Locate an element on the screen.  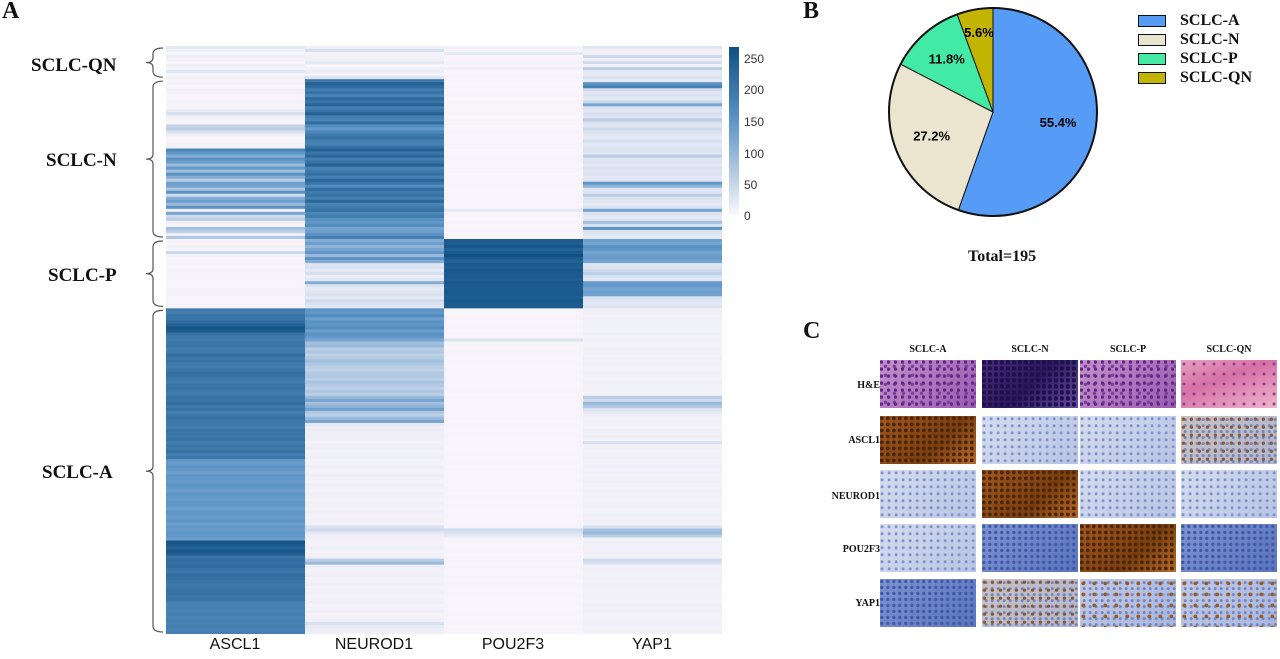
legend-label: SCLC-P is located at coordinates (1209, 58).